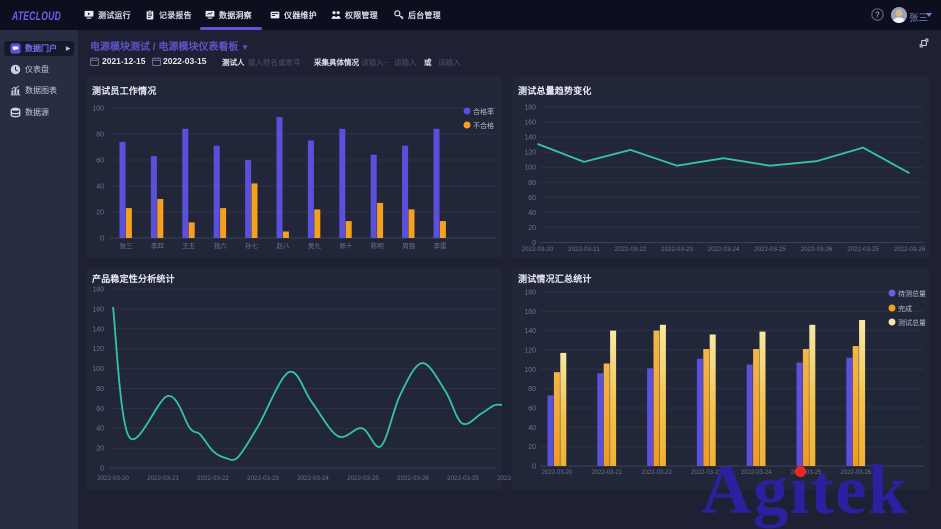  I want to click on svg-text: 王五, so click(189, 246).